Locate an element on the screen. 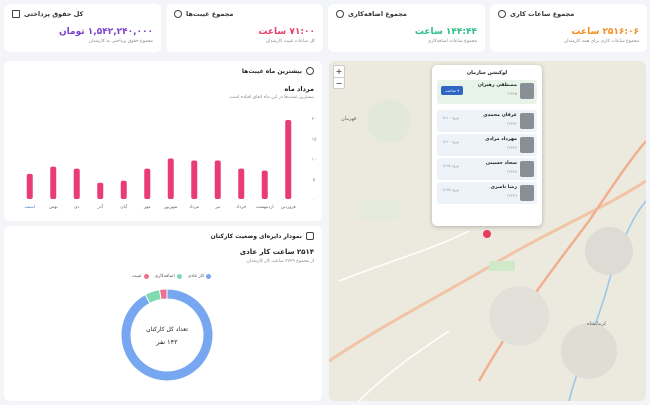  y-tick-label: ۵ is located at coordinates (314, 180).